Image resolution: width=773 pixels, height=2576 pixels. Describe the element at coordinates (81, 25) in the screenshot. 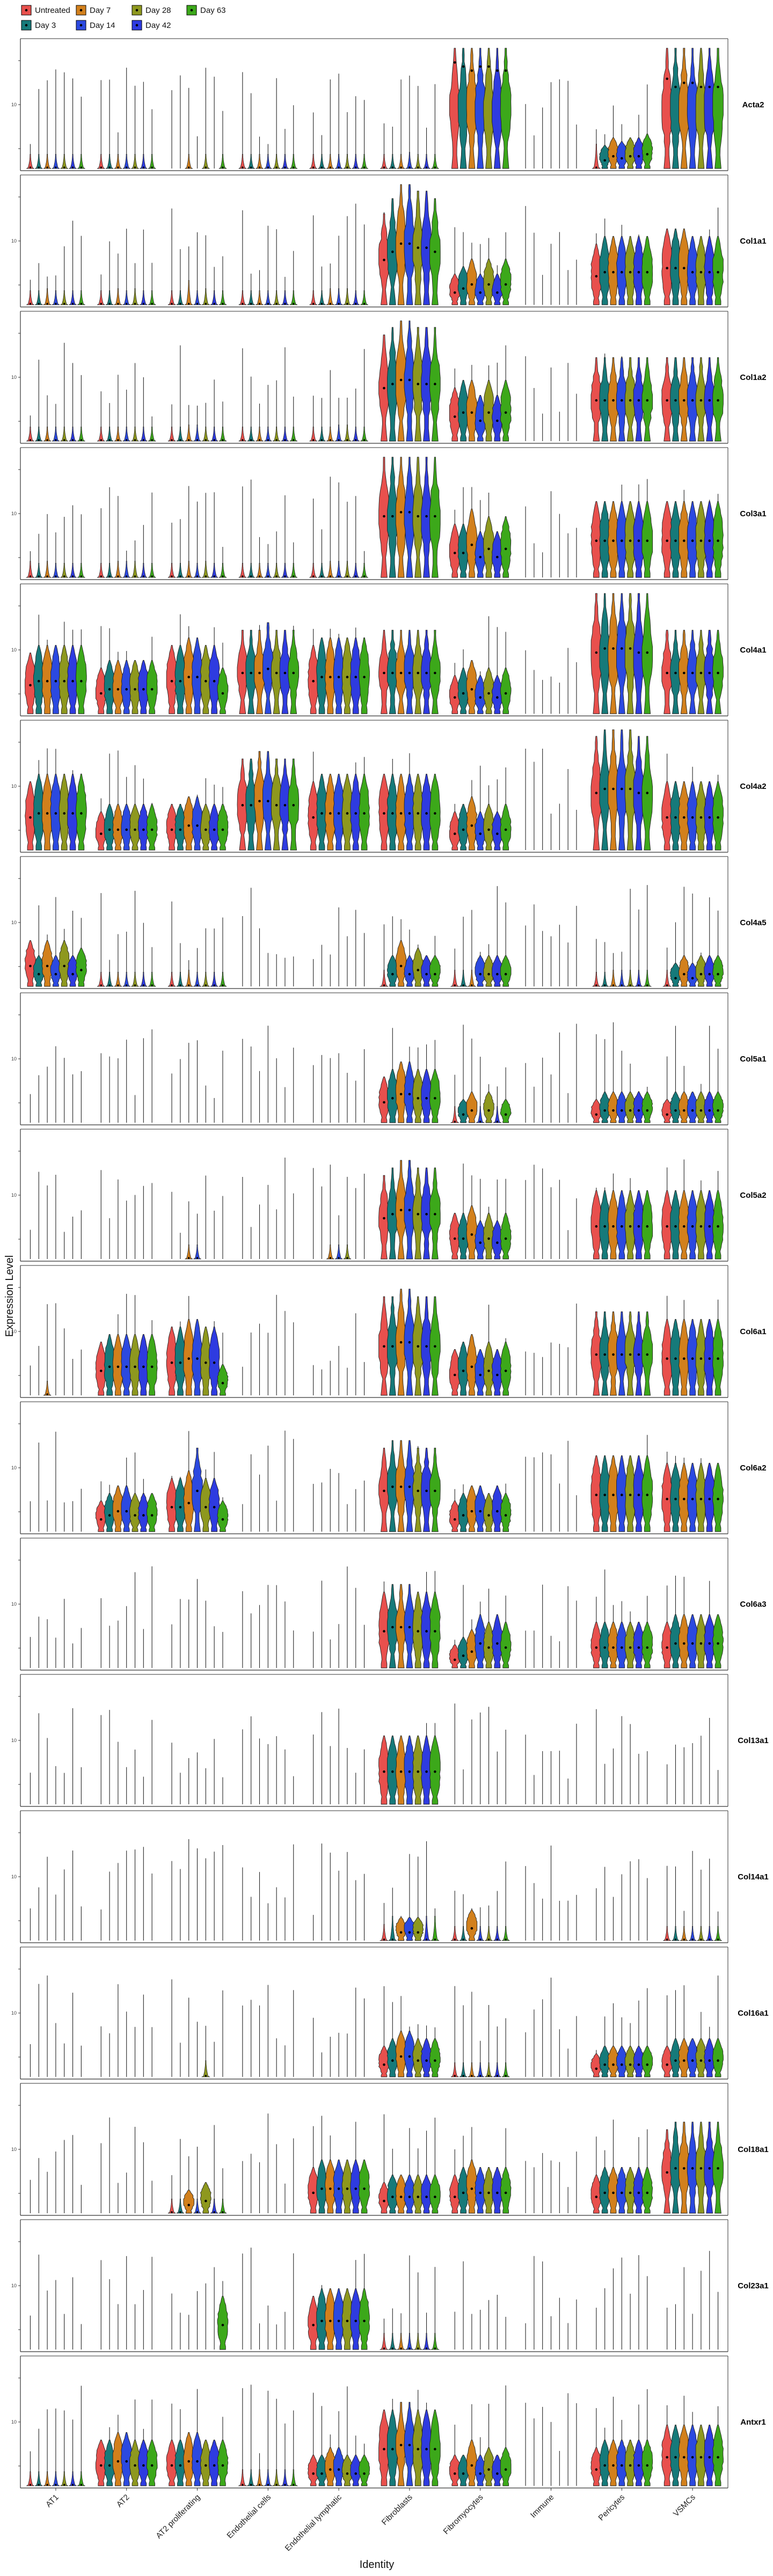

I see `legend-swatch-dot` at that location.